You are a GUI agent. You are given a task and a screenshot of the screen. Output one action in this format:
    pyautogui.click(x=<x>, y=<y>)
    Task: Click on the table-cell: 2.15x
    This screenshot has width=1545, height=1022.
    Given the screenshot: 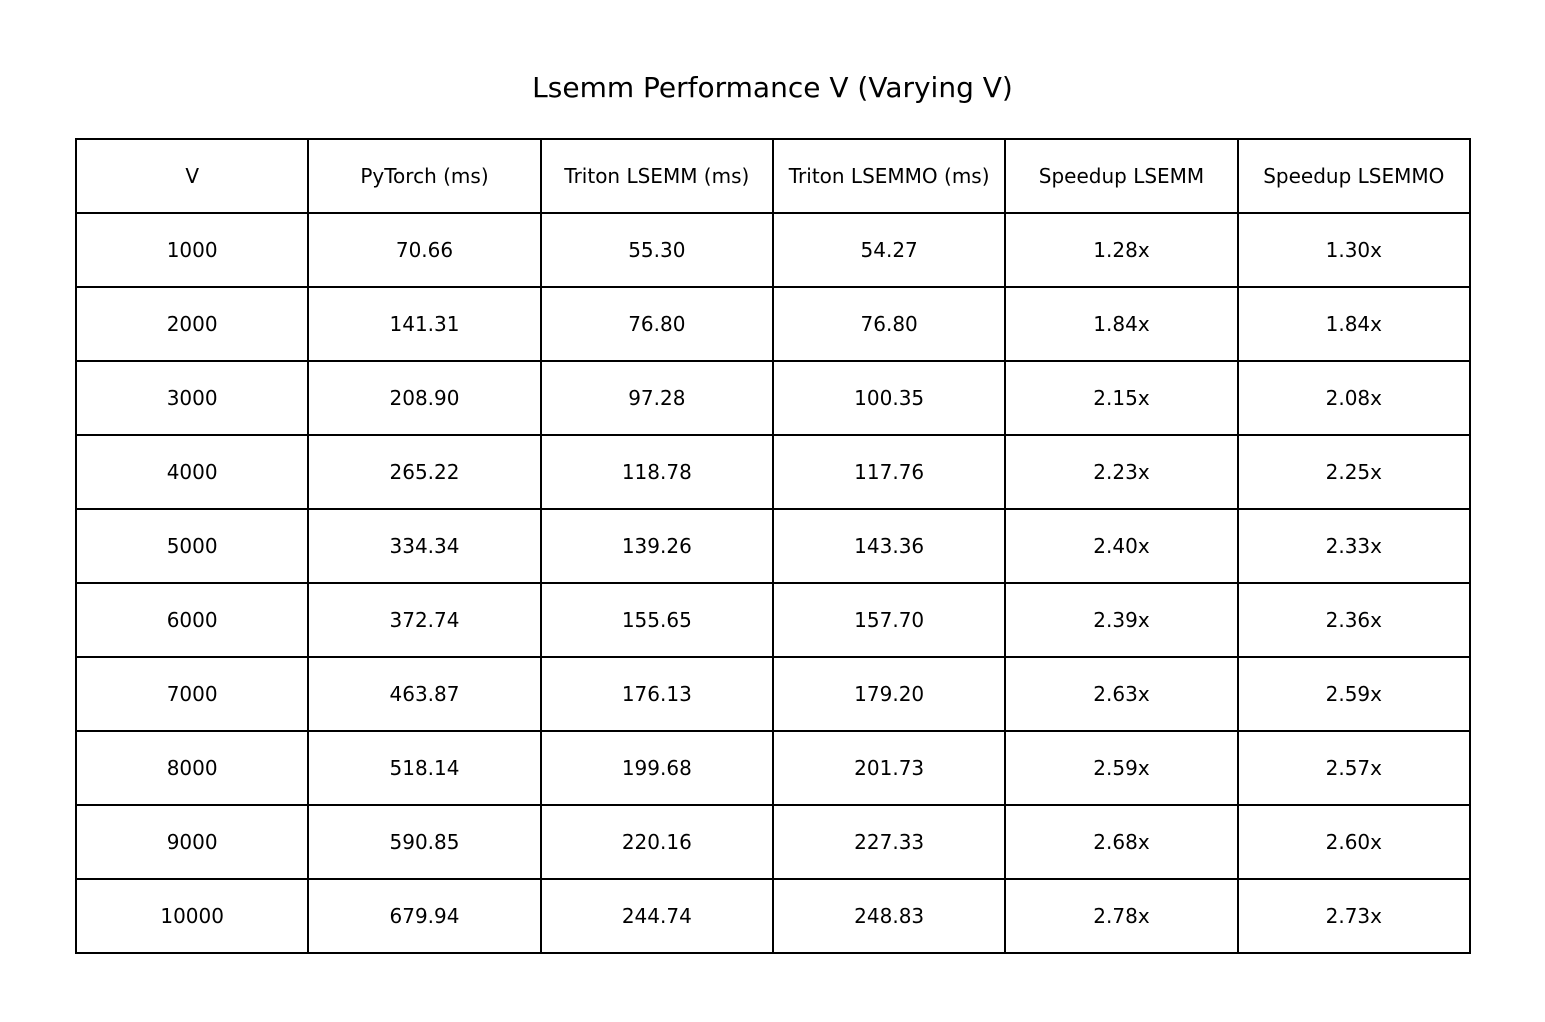 What is the action you would take?
    pyautogui.click(x=1121, y=398)
    